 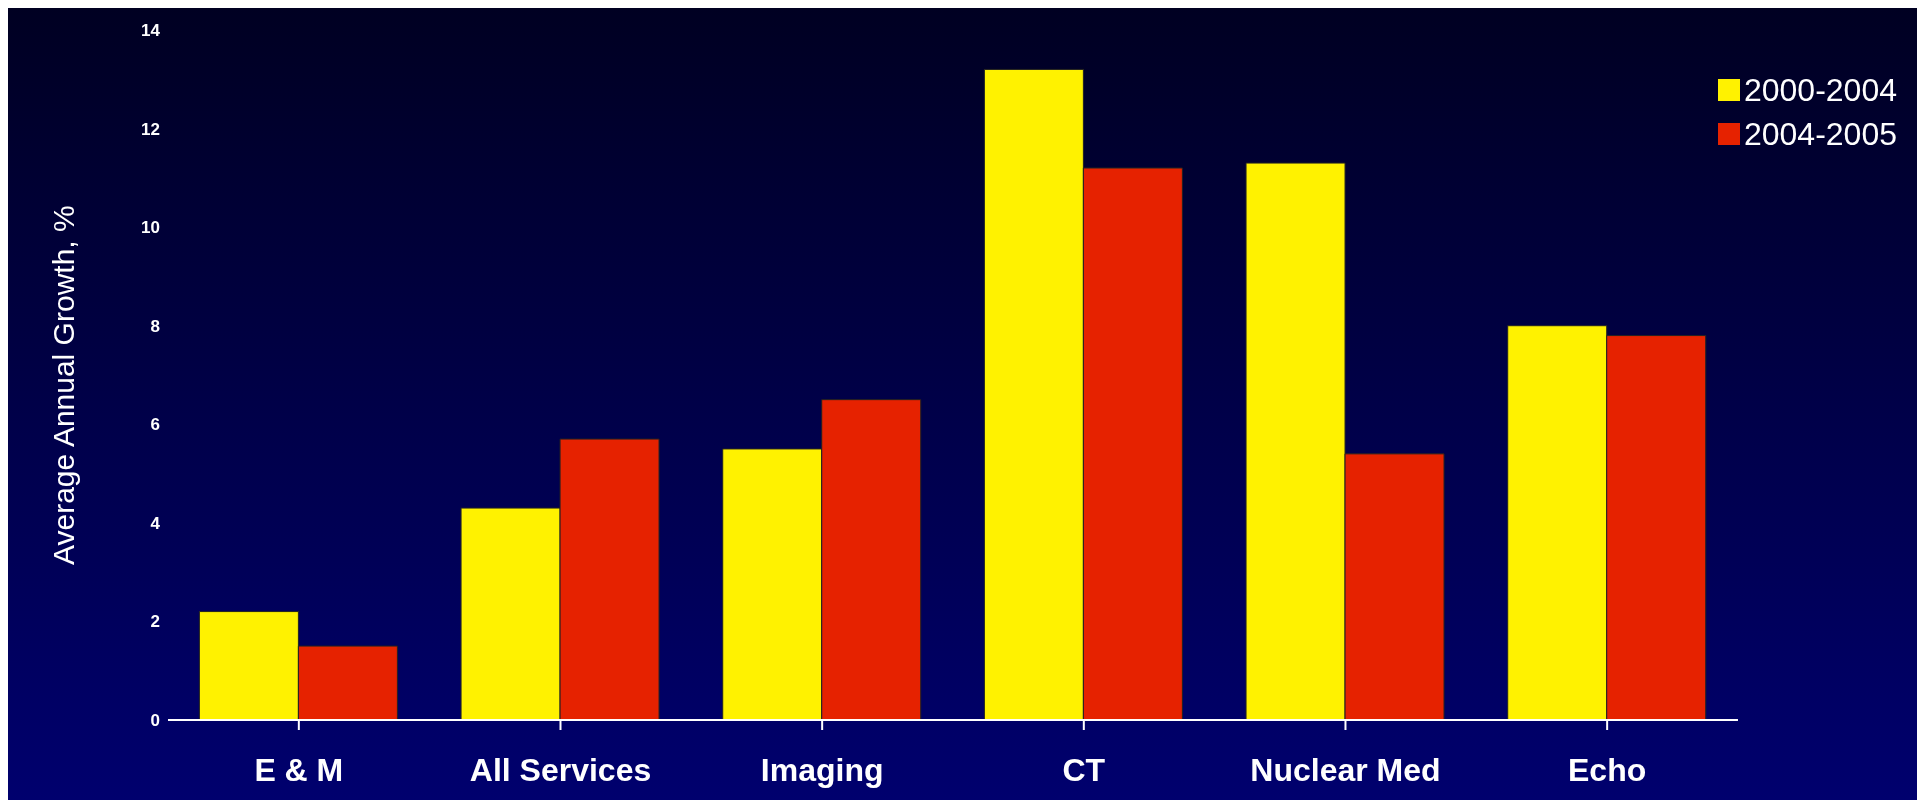 I want to click on x-tick-label: E & M, so click(x=299, y=769).